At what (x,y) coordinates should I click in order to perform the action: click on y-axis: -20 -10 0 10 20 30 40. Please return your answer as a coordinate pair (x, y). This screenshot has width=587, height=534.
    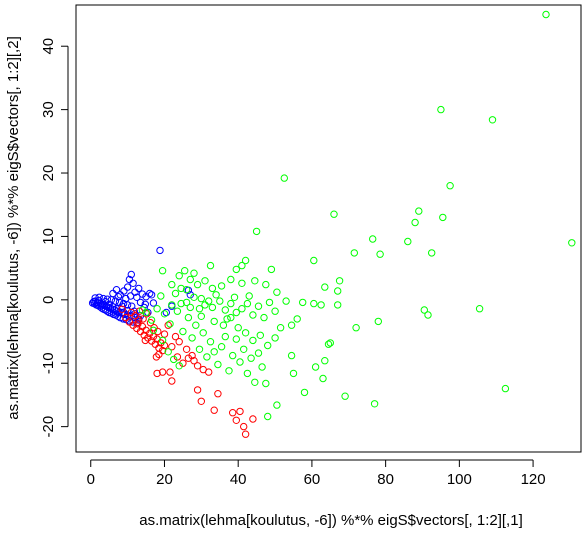
    Looking at the image, I should click on (54, 238).